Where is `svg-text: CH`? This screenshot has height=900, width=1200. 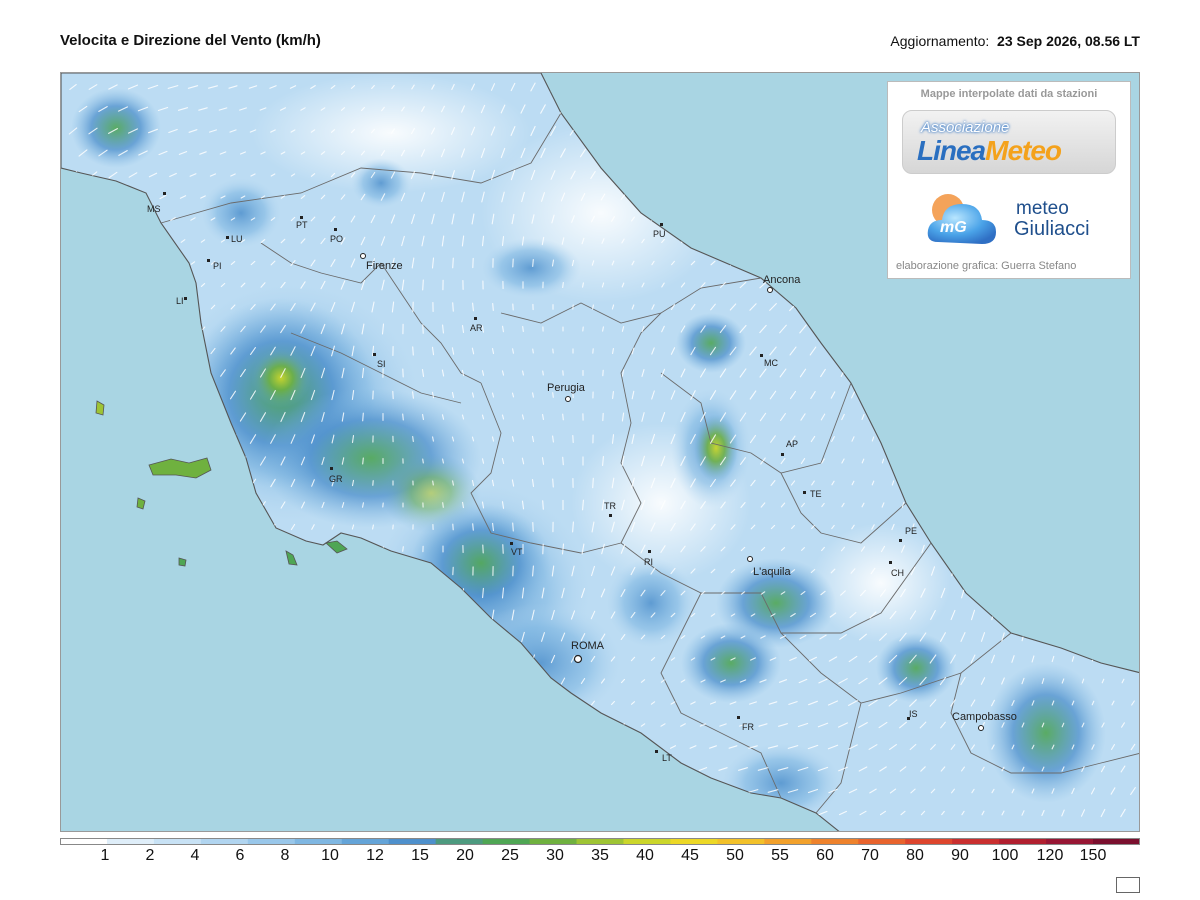 svg-text: CH is located at coordinates (897, 573).